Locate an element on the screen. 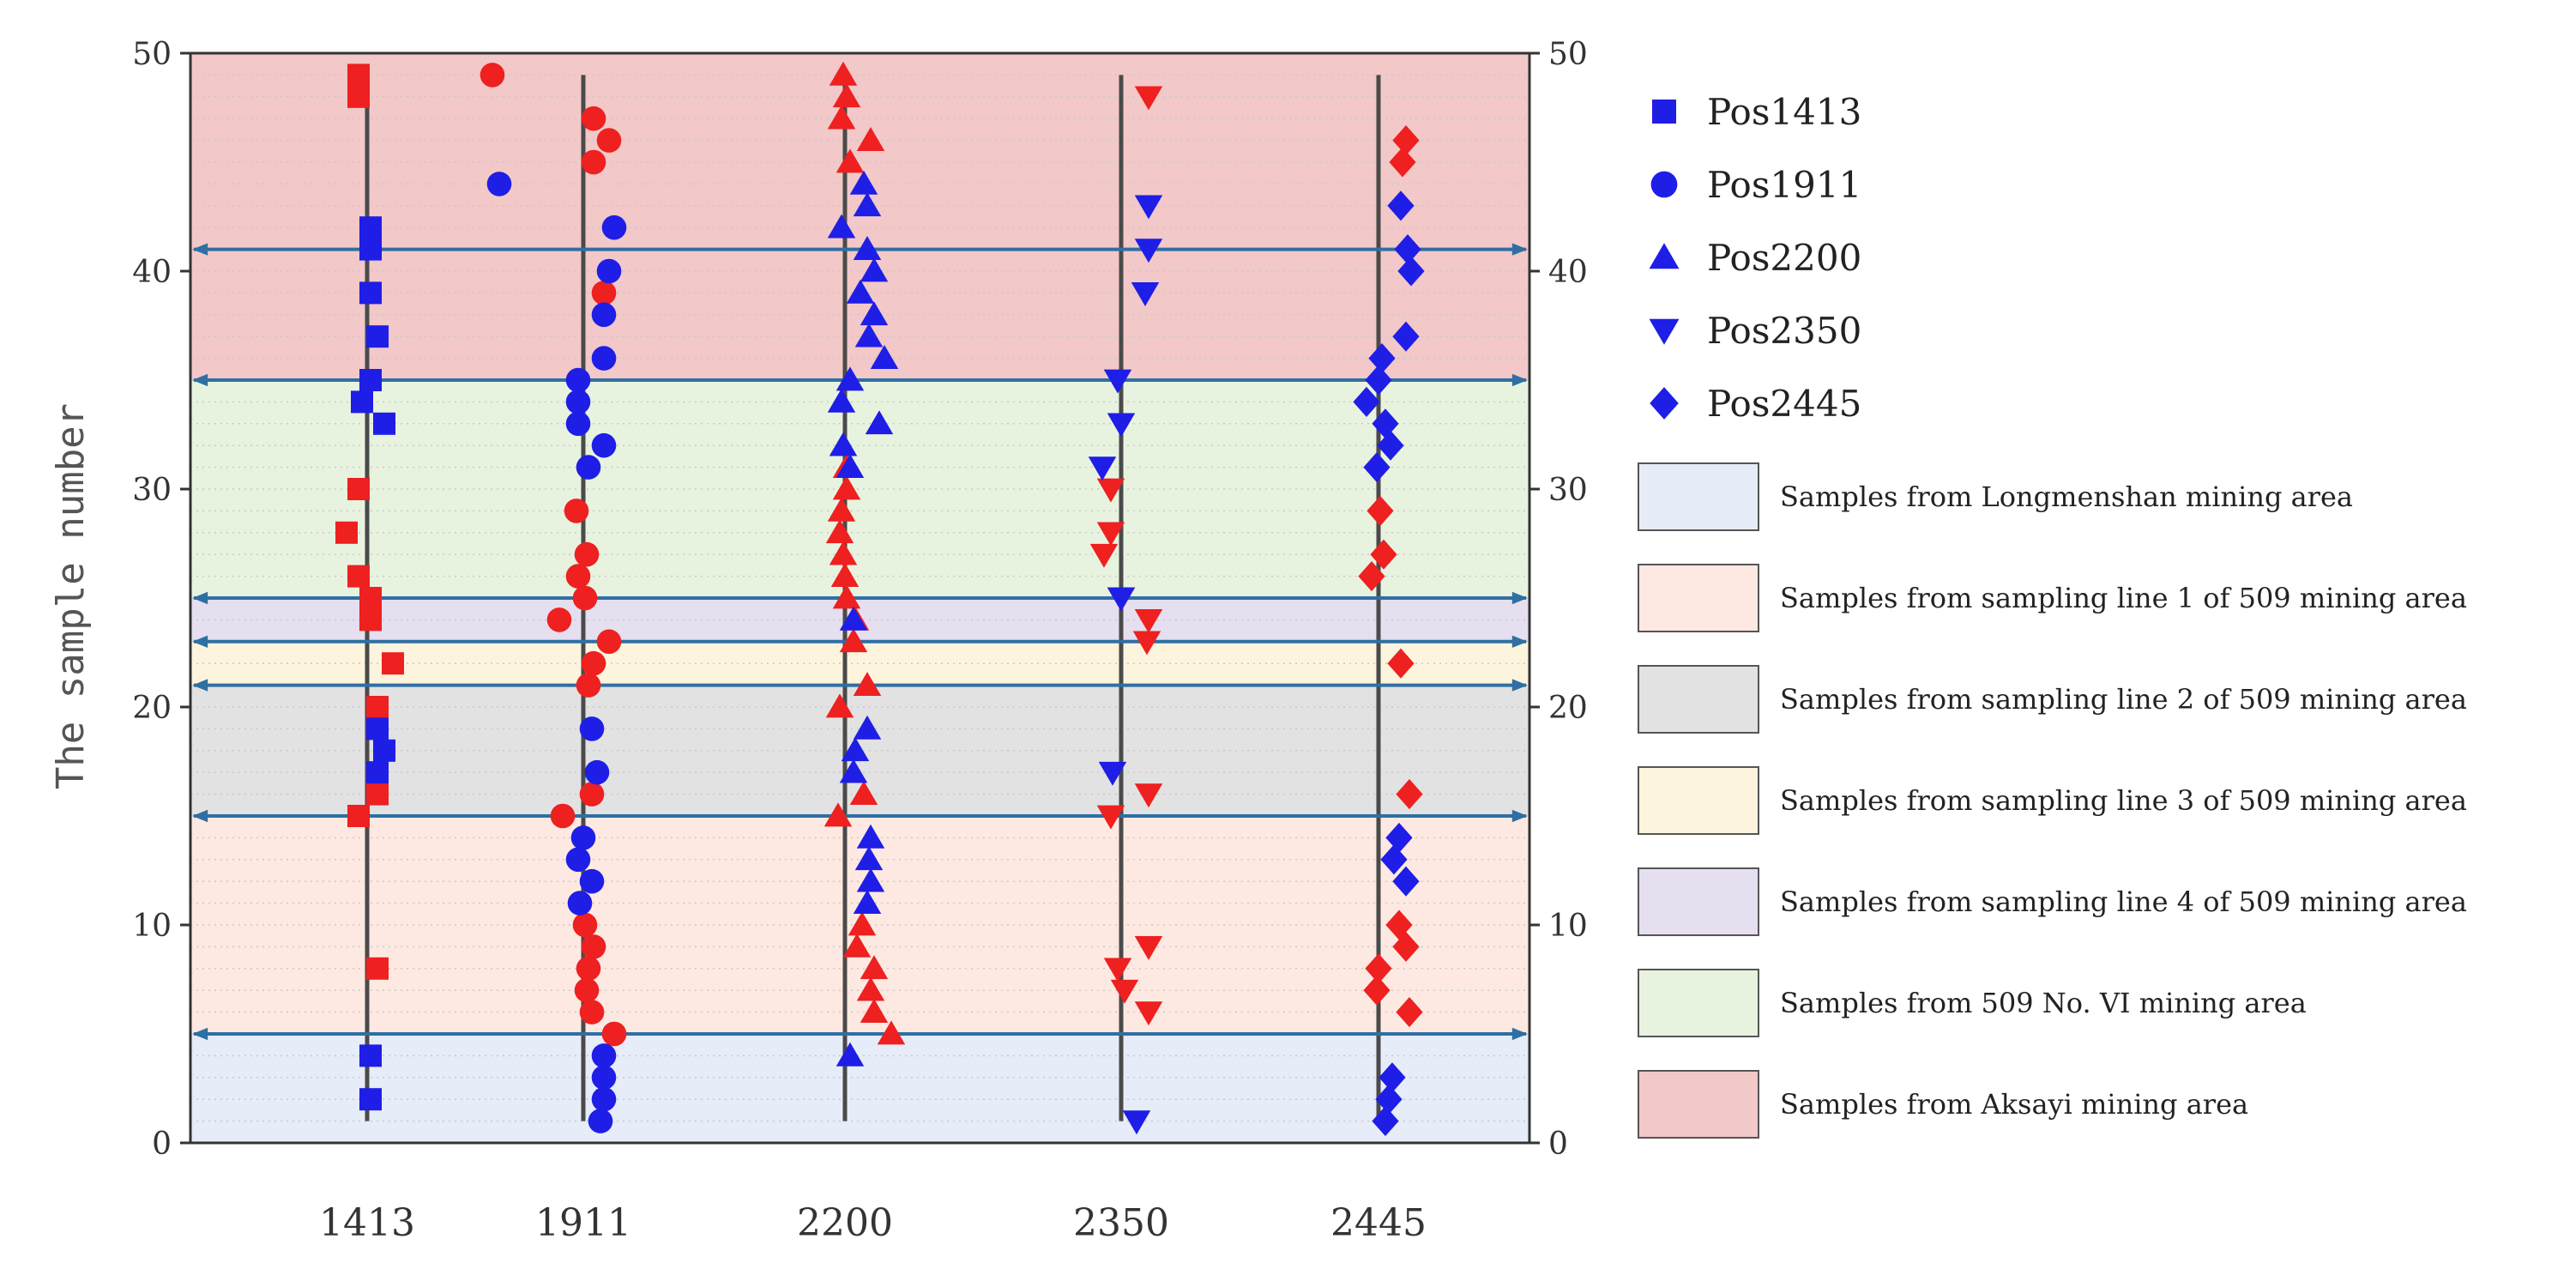  y-tick-label-left: 50 is located at coordinates (152, 54).